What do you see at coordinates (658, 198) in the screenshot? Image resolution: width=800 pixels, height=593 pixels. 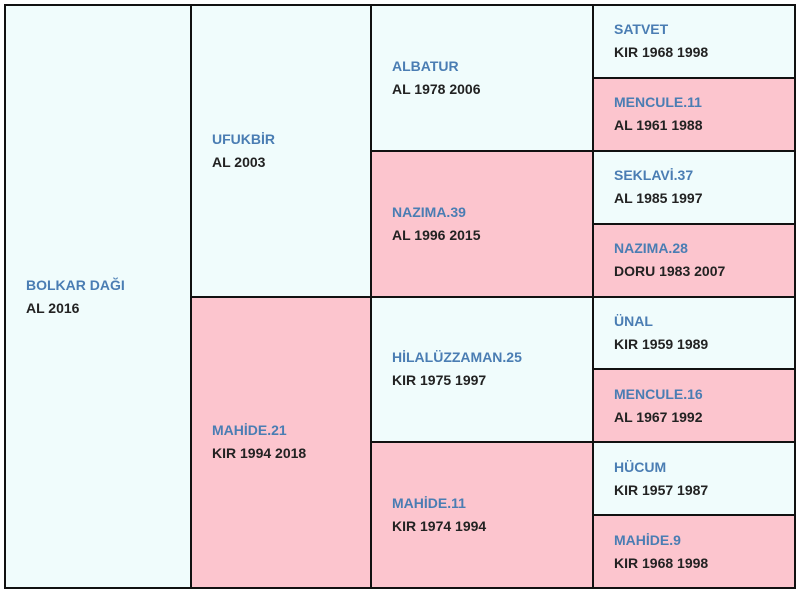 I see `horse-info: AL 1985 1997` at bounding box center [658, 198].